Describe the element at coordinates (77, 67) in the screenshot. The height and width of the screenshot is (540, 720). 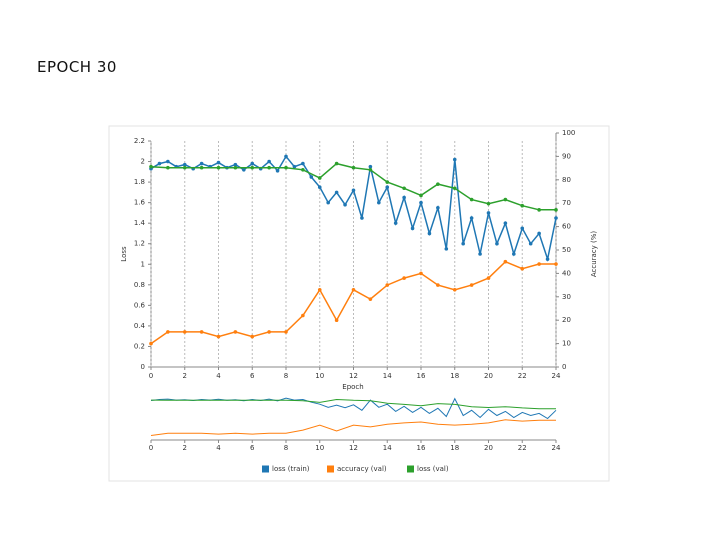
I see `slide-title: EPOCH 30` at that location.